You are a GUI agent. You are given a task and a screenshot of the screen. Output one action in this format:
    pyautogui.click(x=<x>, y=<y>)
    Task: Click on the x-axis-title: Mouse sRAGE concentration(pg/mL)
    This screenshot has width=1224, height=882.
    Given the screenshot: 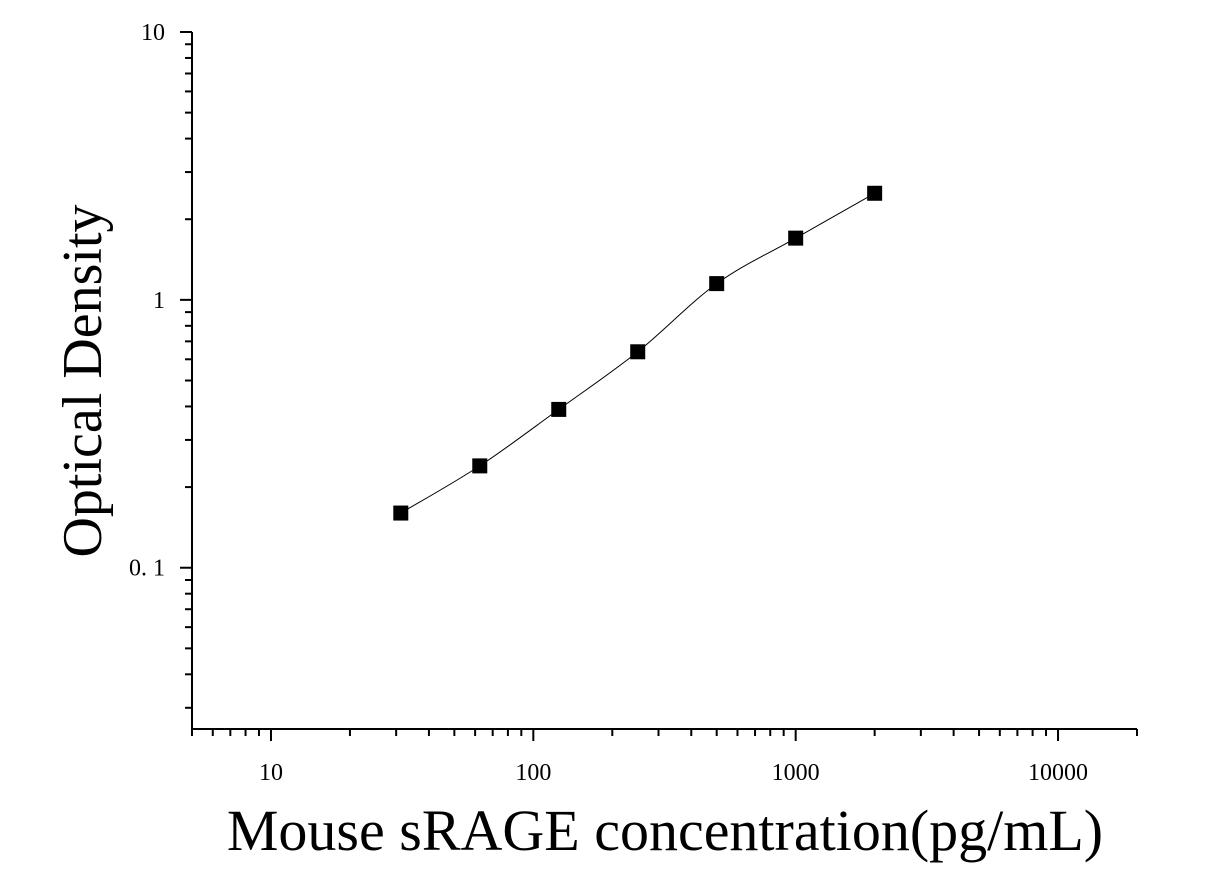 What is the action you would take?
    pyautogui.click(x=665, y=830)
    